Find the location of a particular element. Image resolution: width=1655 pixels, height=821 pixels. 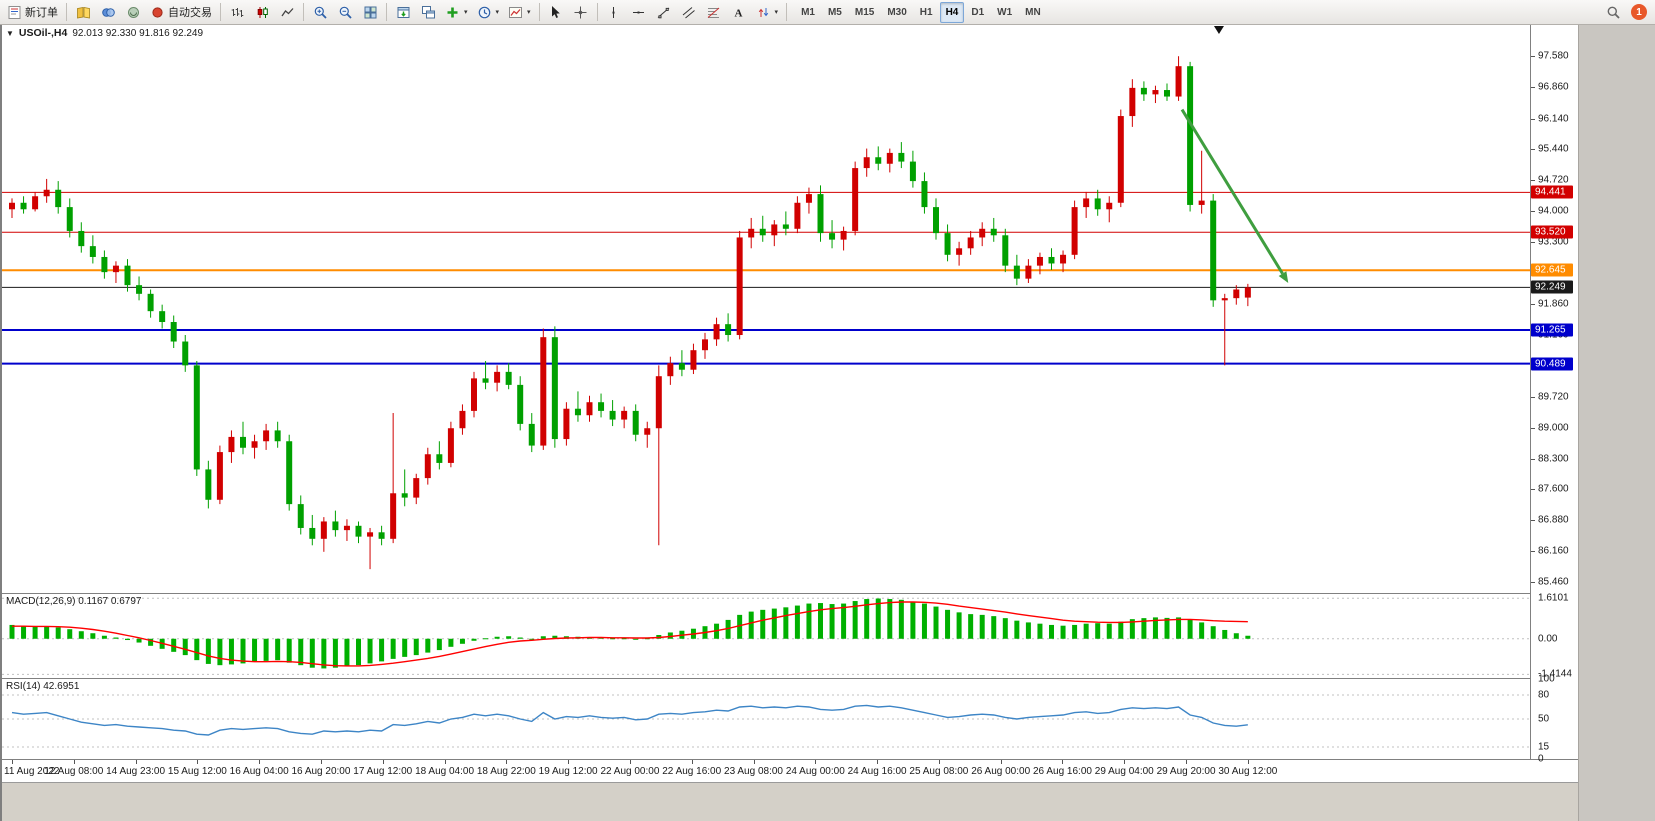

time-label: 12 Aug 08:00 is located at coordinates (74, 771).